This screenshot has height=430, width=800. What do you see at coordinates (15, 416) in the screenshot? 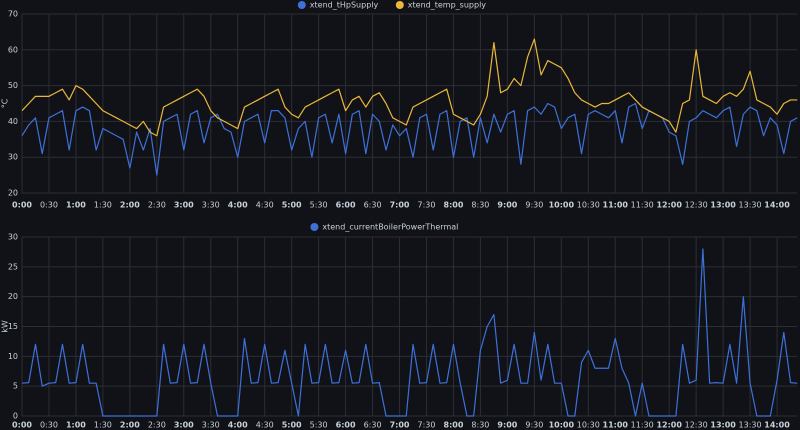
I see `y-tick-label: 0` at bounding box center [15, 416].